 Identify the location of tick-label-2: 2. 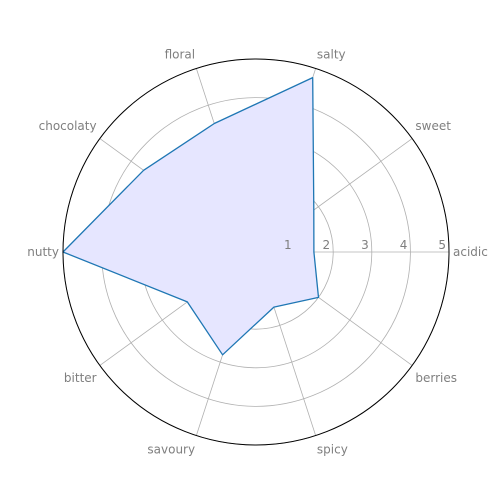
(327, 245).